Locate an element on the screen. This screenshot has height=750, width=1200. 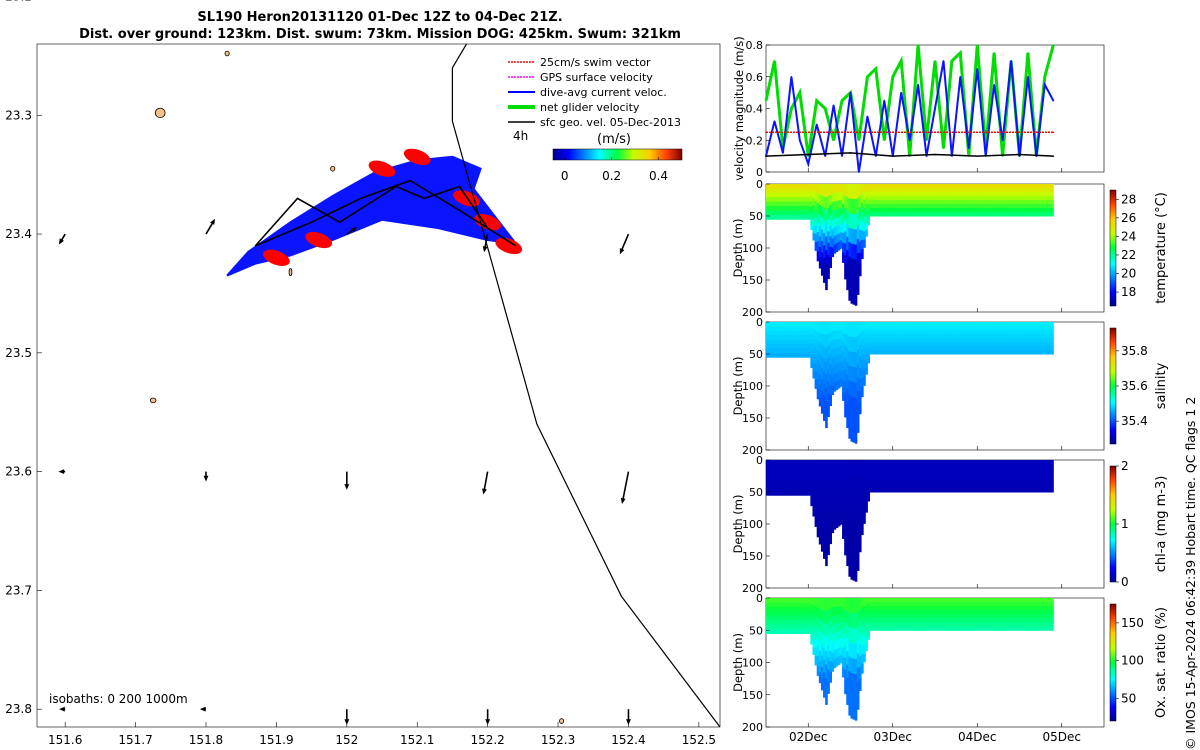
geo-velocity-arrowhead is located at coordinates (61, 472).